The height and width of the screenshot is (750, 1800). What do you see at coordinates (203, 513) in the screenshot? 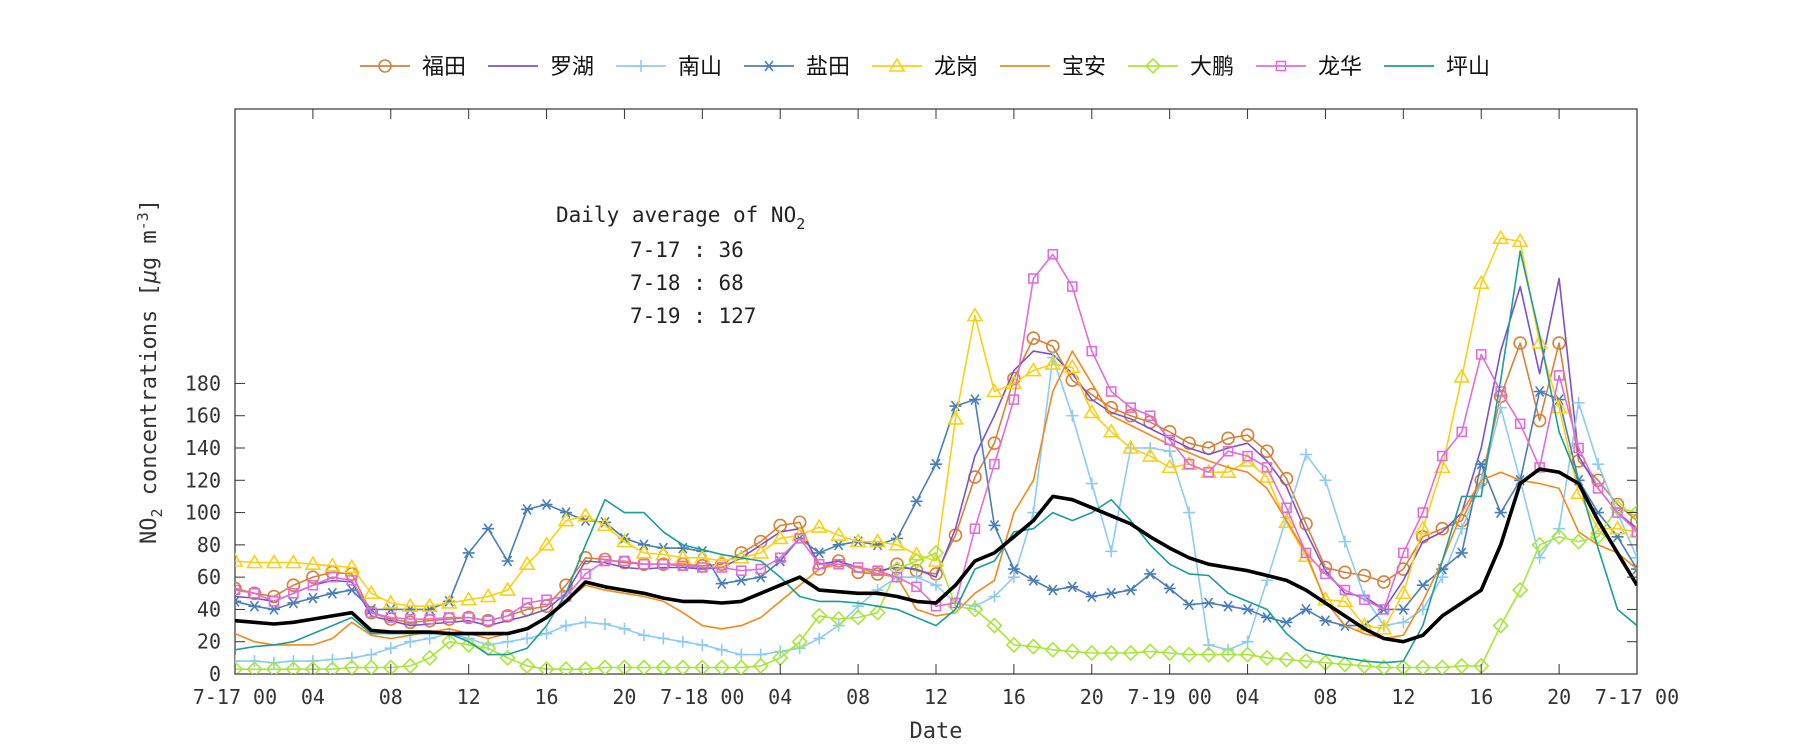
I see `y-tick-label: 100` at bounding box center [203, 513].